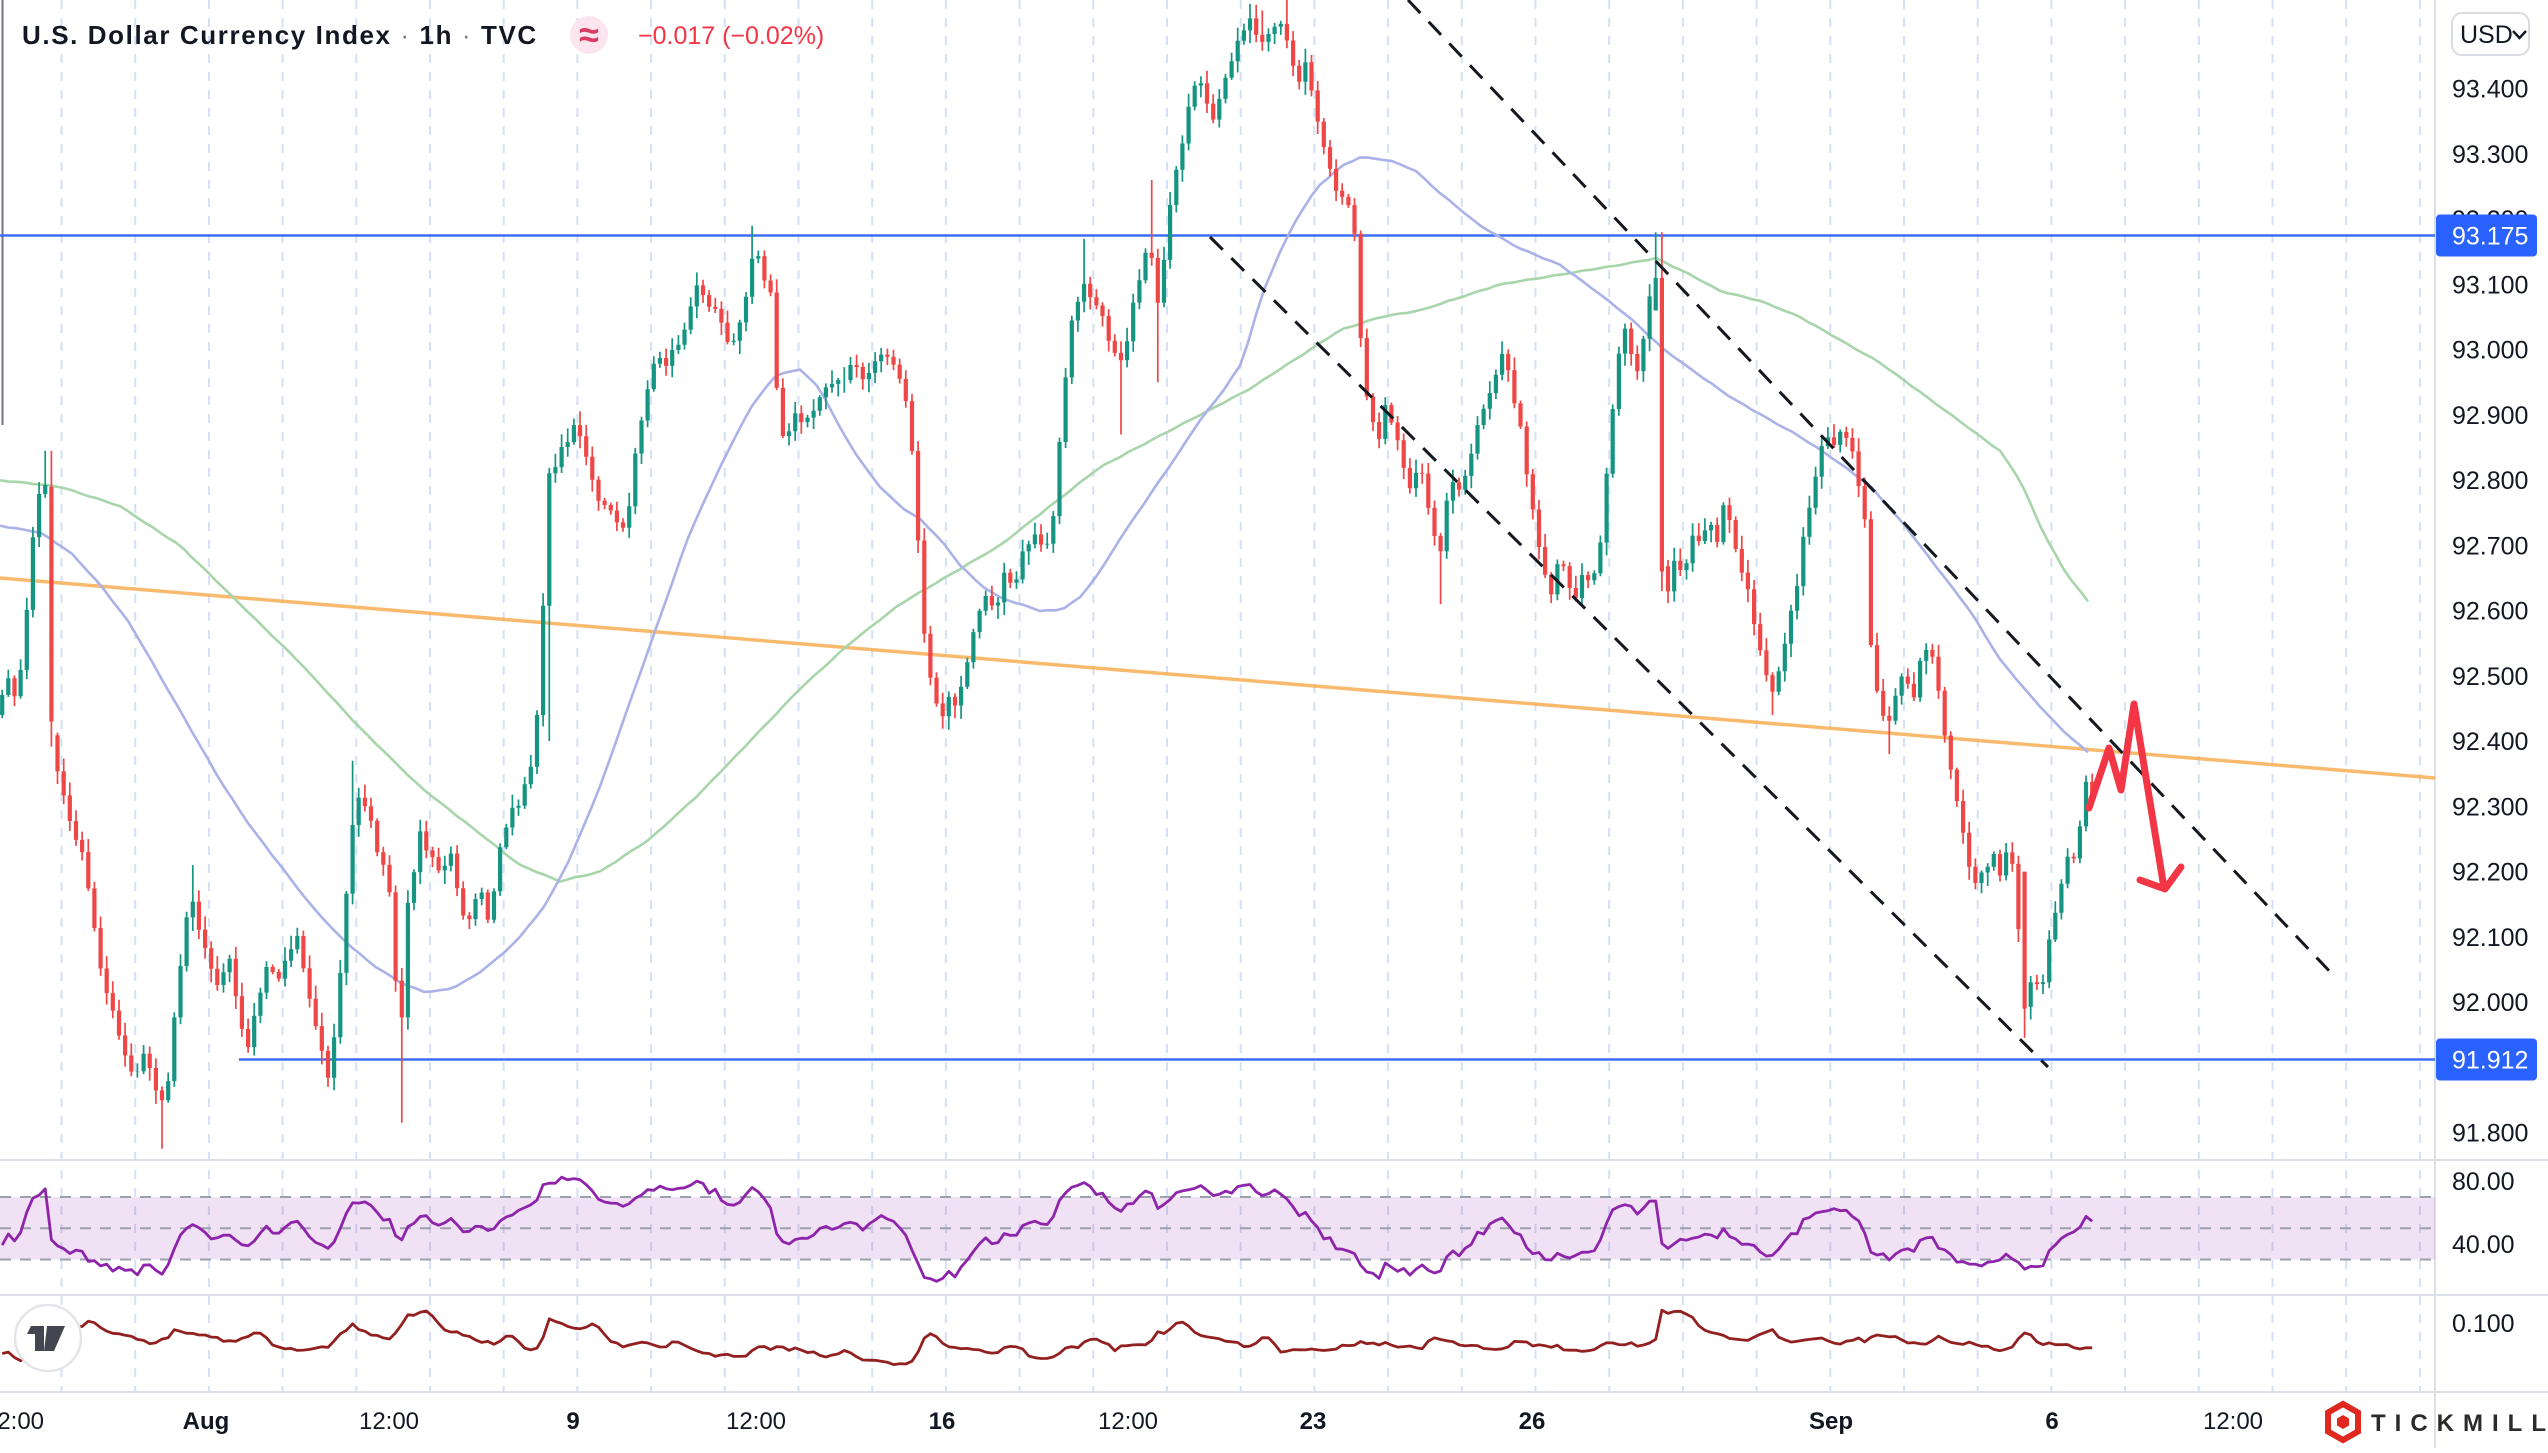  I want to click on svg-text: 92.000, so click(2490, 1003).